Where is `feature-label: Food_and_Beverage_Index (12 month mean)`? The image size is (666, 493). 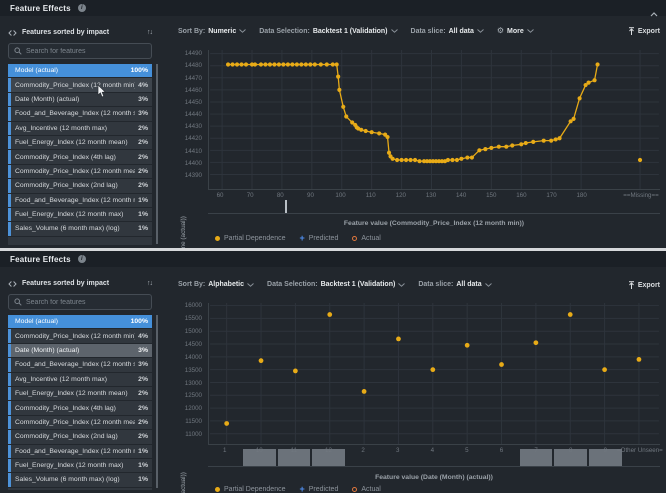 feature-label: Food_and_Beverage_Index (12 month mean) is located at coordinates (75, 200).